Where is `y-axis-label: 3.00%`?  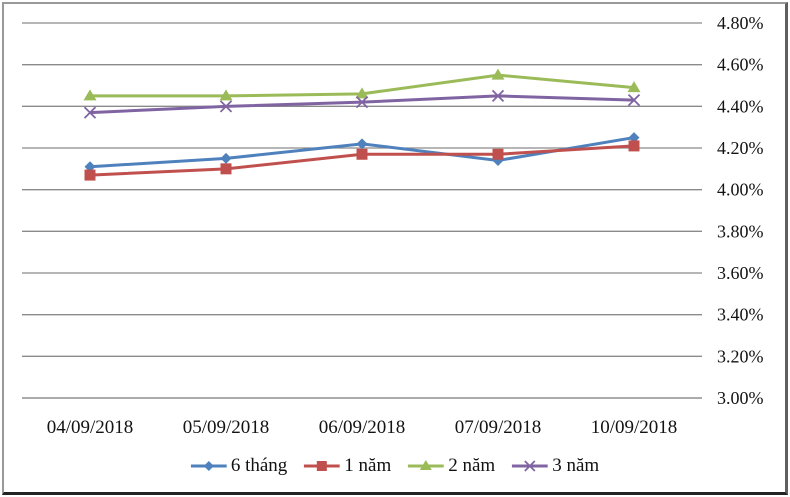
y-axis-label: 3.00% is located at coordinates (740, 398).